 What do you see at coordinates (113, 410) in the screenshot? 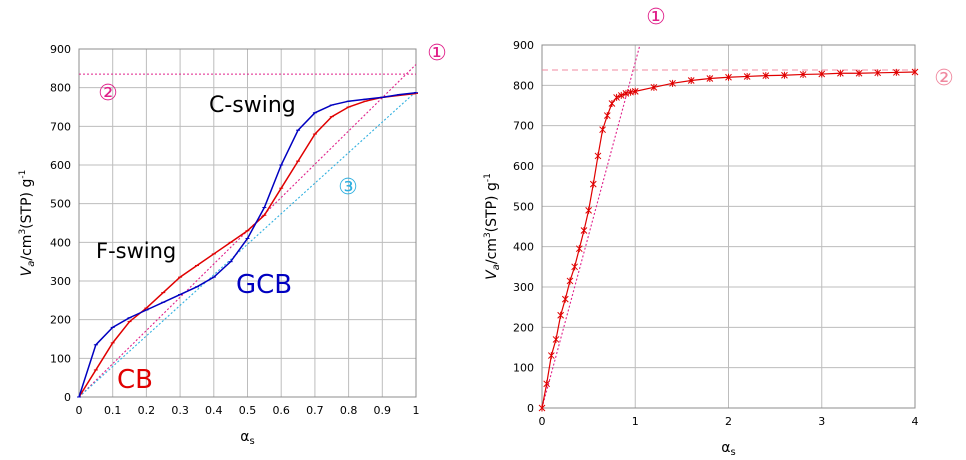
I see `x-tick-label: 0.1` at bounding box center [113, 410].